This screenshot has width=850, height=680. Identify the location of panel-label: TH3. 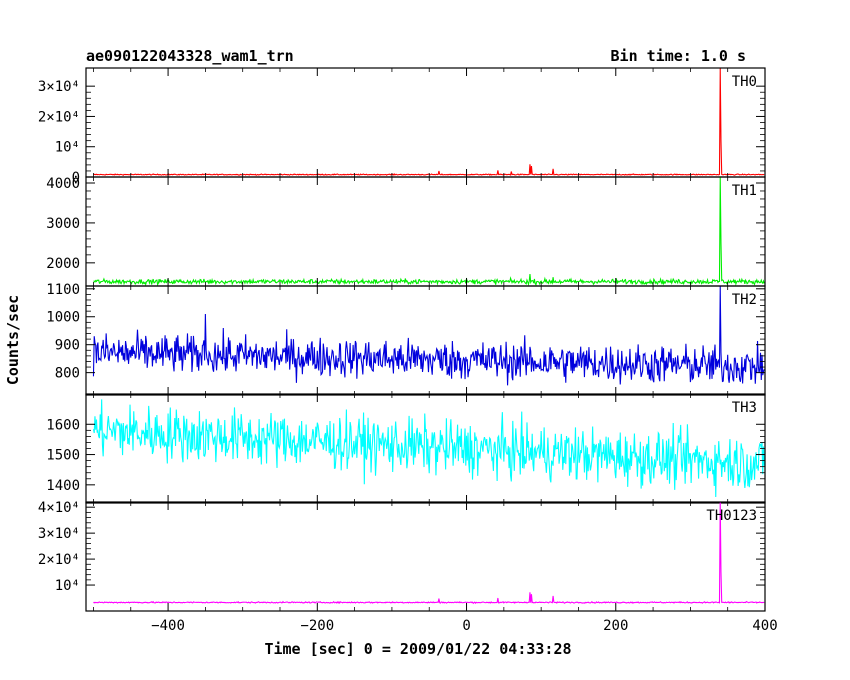
(744, 408).